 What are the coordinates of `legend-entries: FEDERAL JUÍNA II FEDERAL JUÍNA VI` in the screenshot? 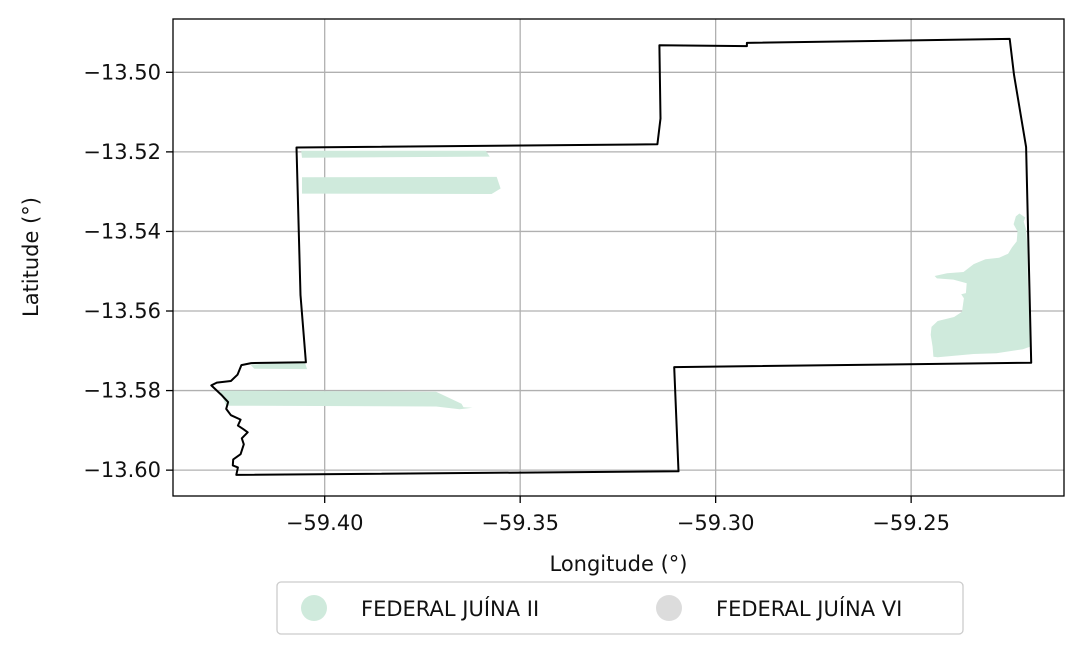 It's located at (601, 608).